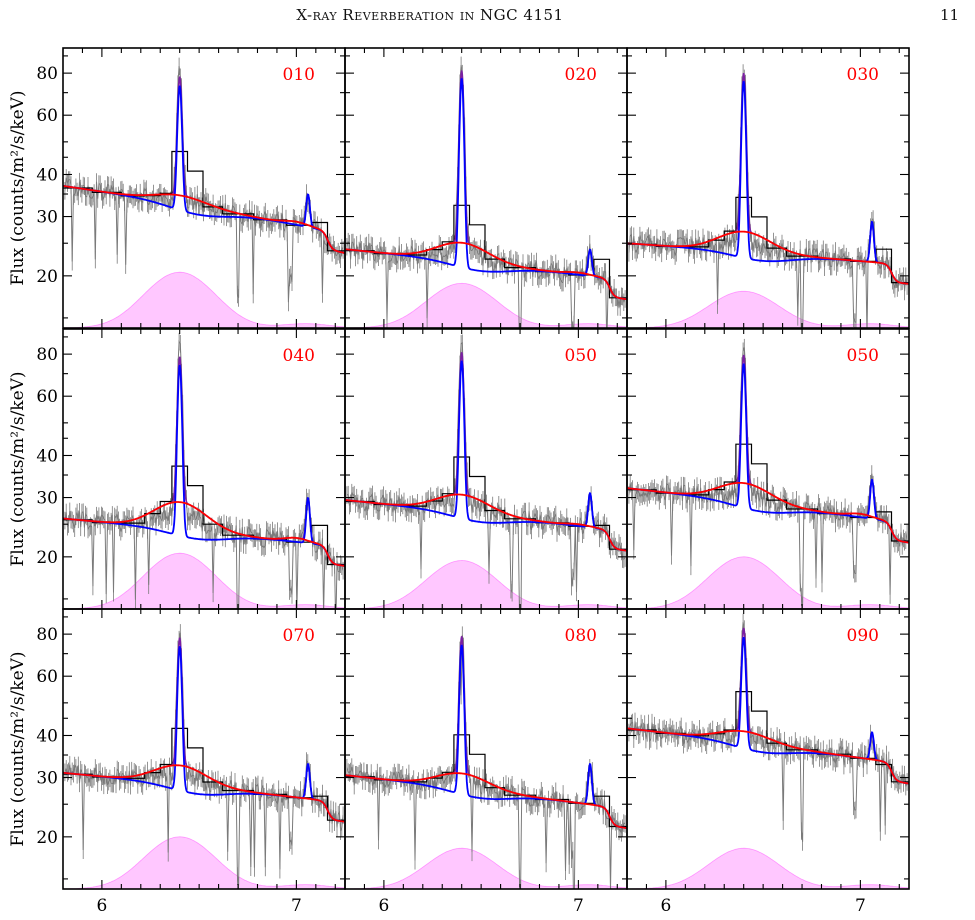 The image size is (975, 920). I want to click on panel-8: 6 7 080, so click(486, 762).